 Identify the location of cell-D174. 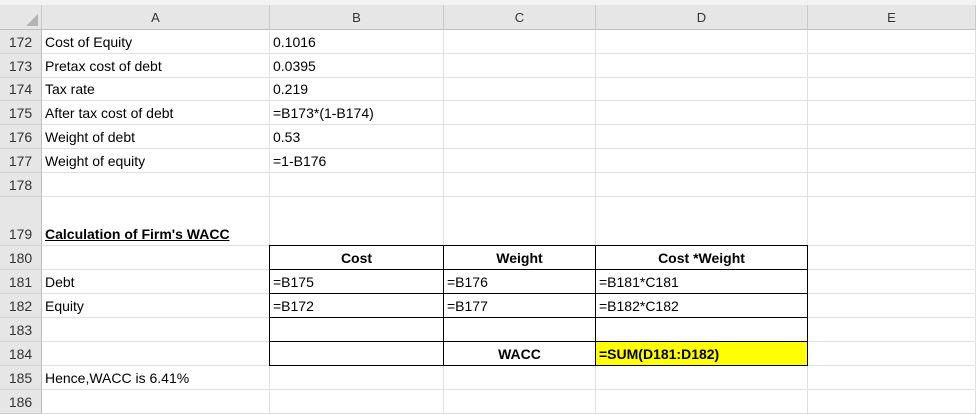
(702, 89).